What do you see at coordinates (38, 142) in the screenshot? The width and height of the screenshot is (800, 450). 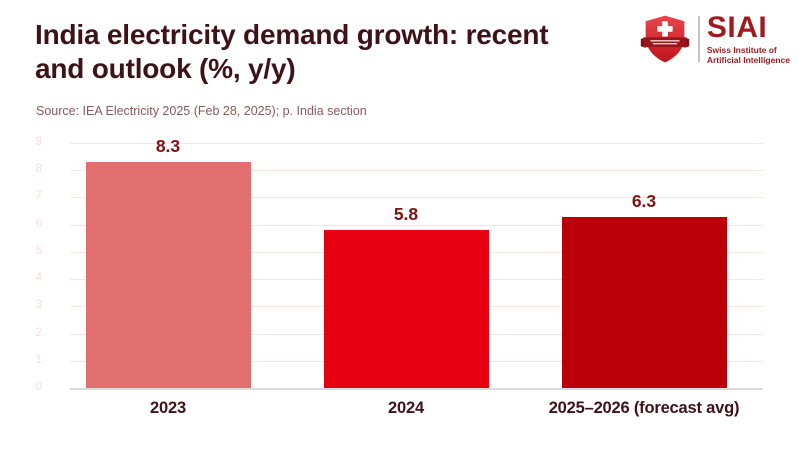 I see `y-tick-label: 9` at bounding box center [38, 142].